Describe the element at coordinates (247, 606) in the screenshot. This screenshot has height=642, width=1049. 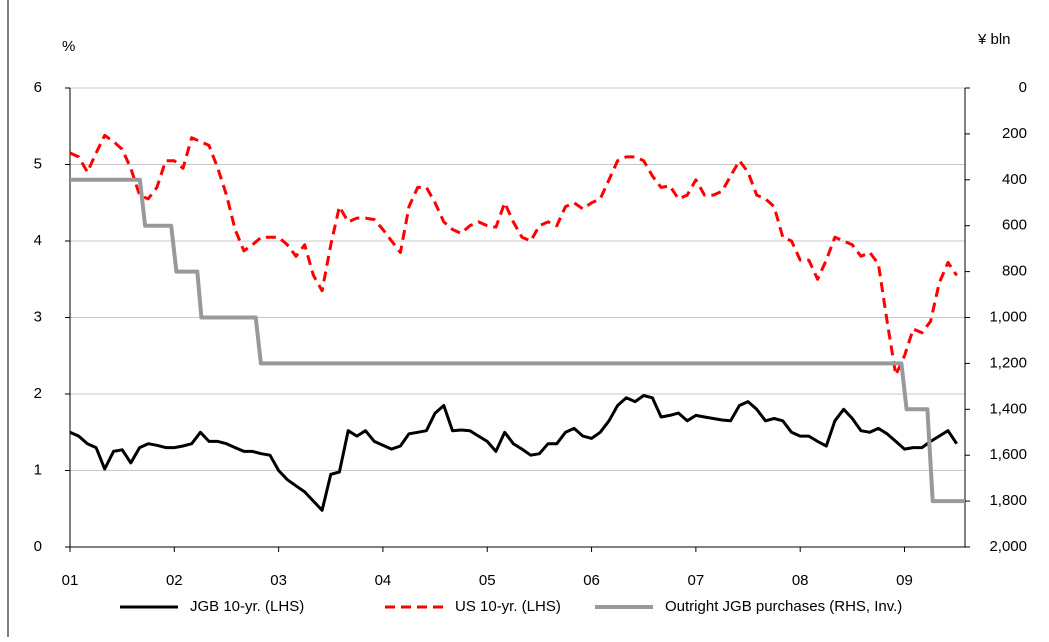
I see `legend-label: JGB 10-yr. (LHS)` at that location.